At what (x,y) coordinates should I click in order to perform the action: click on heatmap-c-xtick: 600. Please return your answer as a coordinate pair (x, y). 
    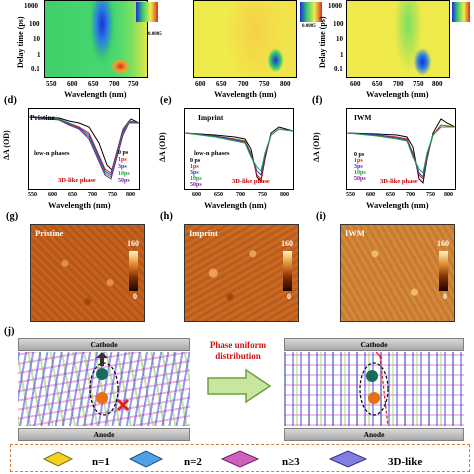
    Looking at the image, I should click on (355, 84).